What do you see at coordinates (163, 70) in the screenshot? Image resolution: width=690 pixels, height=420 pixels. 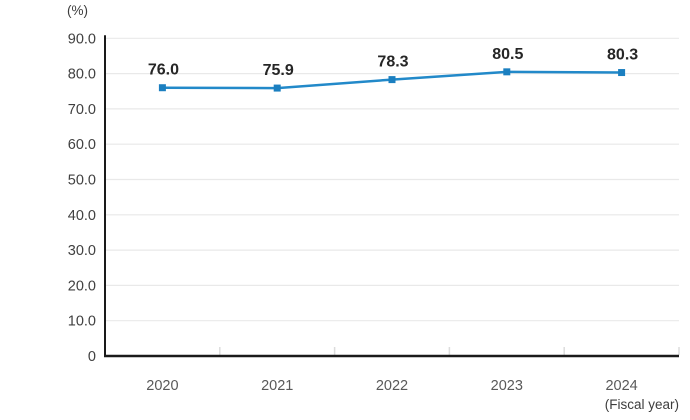 I see `data-label: 76.0` at bounding box center [163, 70].